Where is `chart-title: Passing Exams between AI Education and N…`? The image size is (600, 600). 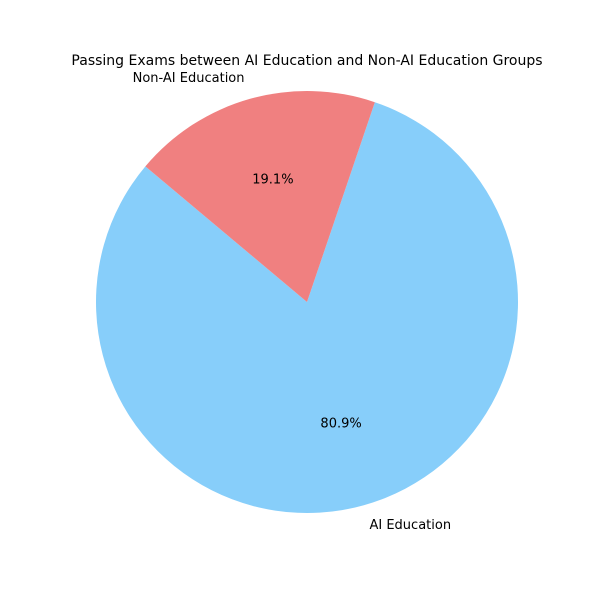 chart-title: Passing Exams between AI Education and N… is located at coordinates (306, 61).